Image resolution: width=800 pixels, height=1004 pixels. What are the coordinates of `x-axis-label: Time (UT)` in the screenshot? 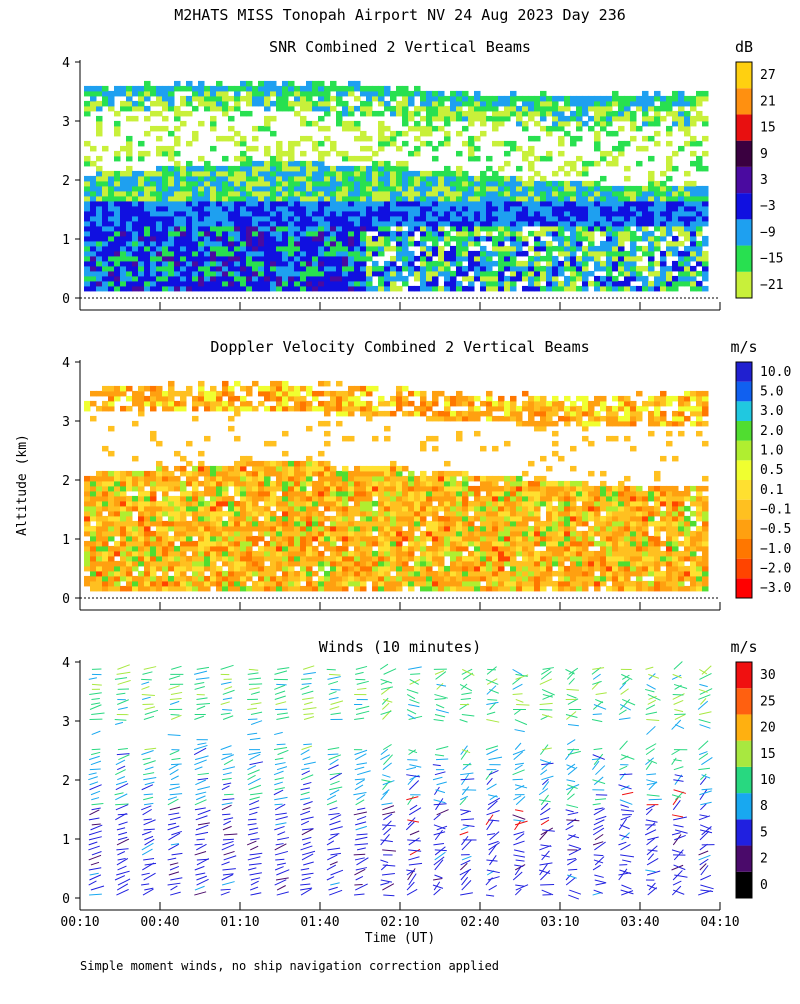 It's located at (400, 938).